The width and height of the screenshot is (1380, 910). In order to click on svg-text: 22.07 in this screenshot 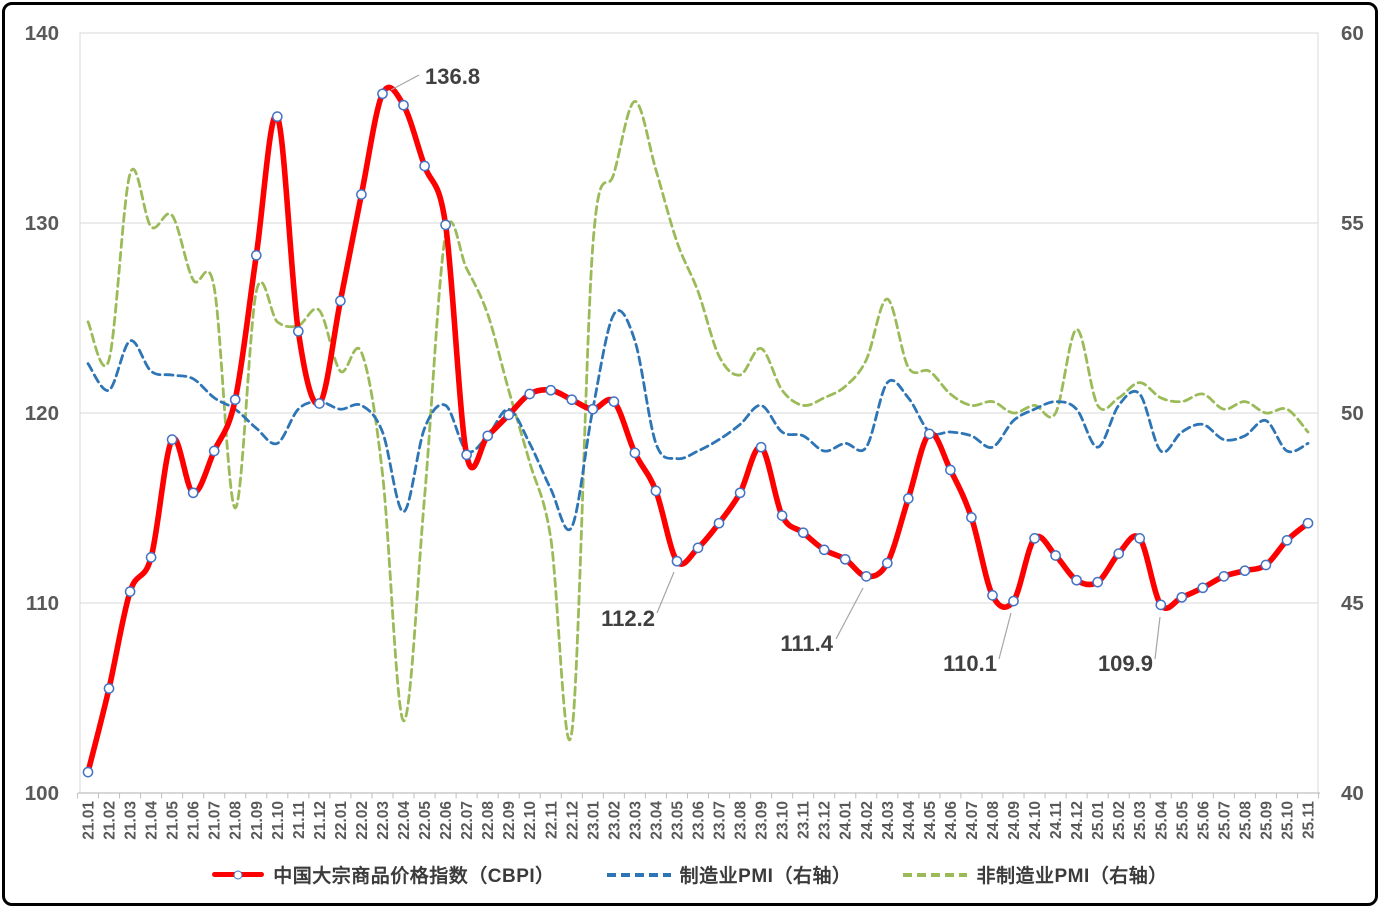, I will do `click(467, 820)`.